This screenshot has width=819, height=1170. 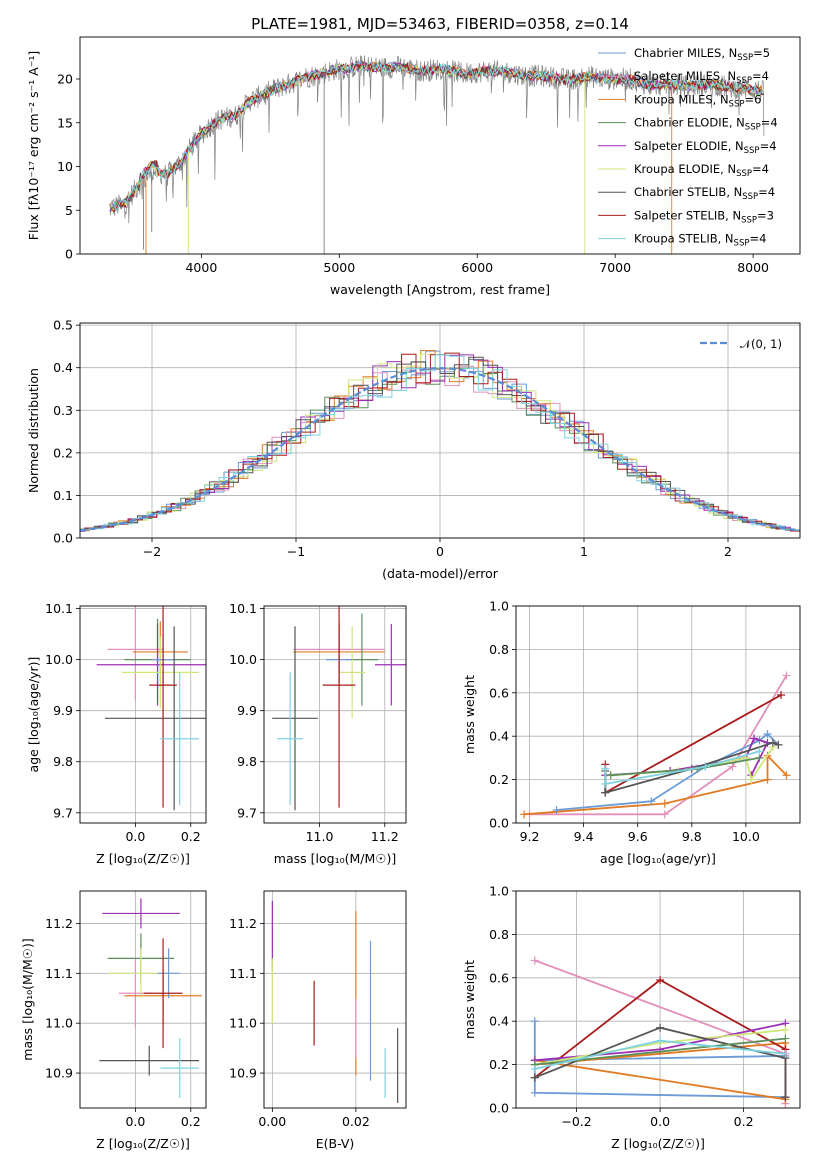 What do you see at coordinates (704, 193) in the screenshot?
I see `legend-entry: Chabrier STELIB, NSSP=4` at bounding box center [704, 193].